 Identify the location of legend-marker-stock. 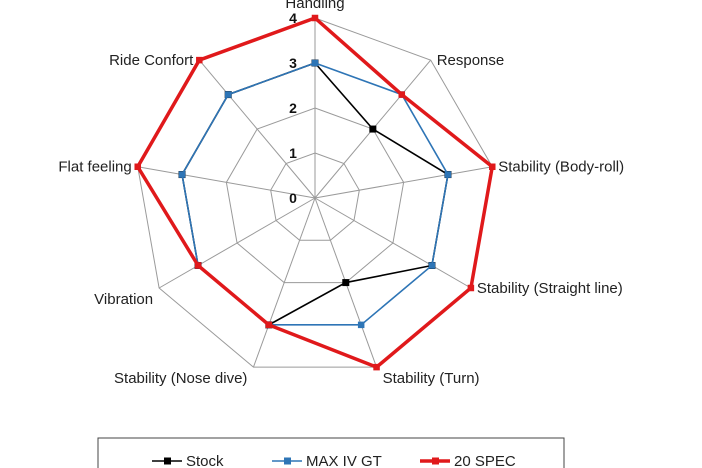
(167, 461).